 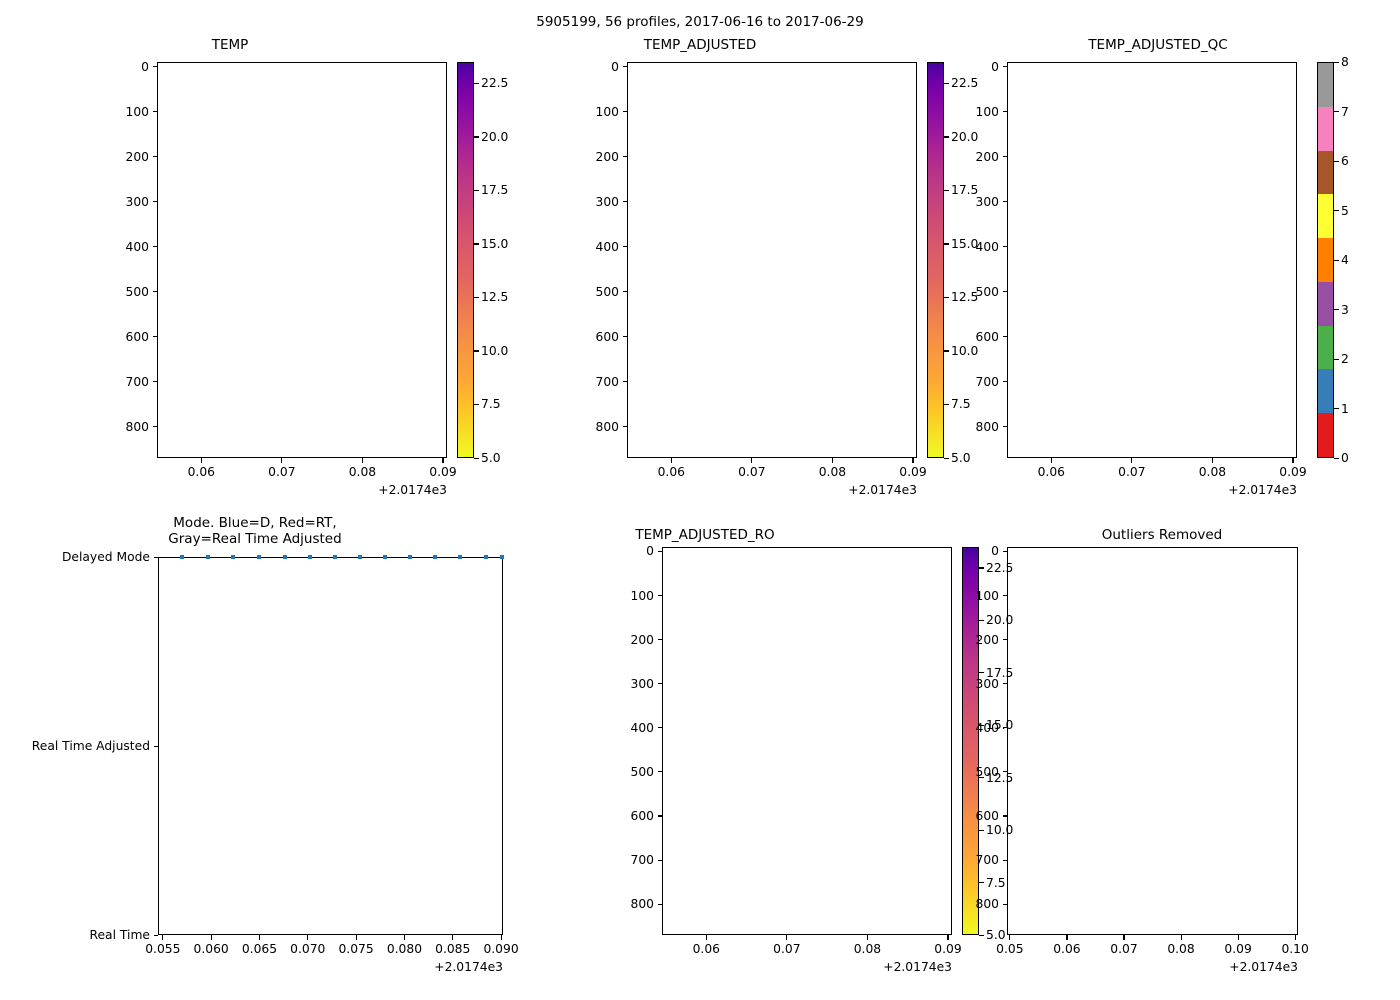 What do you see at coordinates (495, 350) in the screenshot?
I see `colorbar-ticklabel-temp-2: 10.0` at bounding box center [495, 350].